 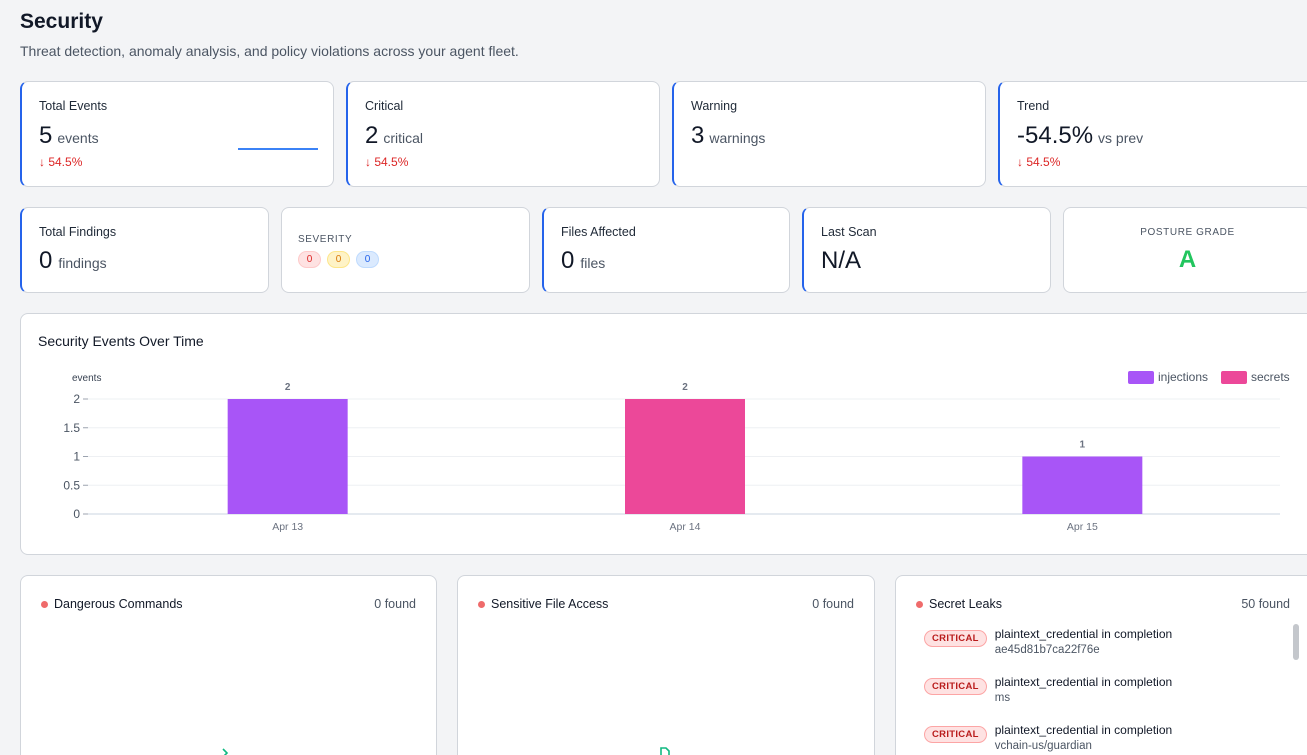 What do you see at coordinates (144, 250) in the screenshot?
I see `total-findings-card: Total Findings 0 findings` at bounding box center [144, 250].